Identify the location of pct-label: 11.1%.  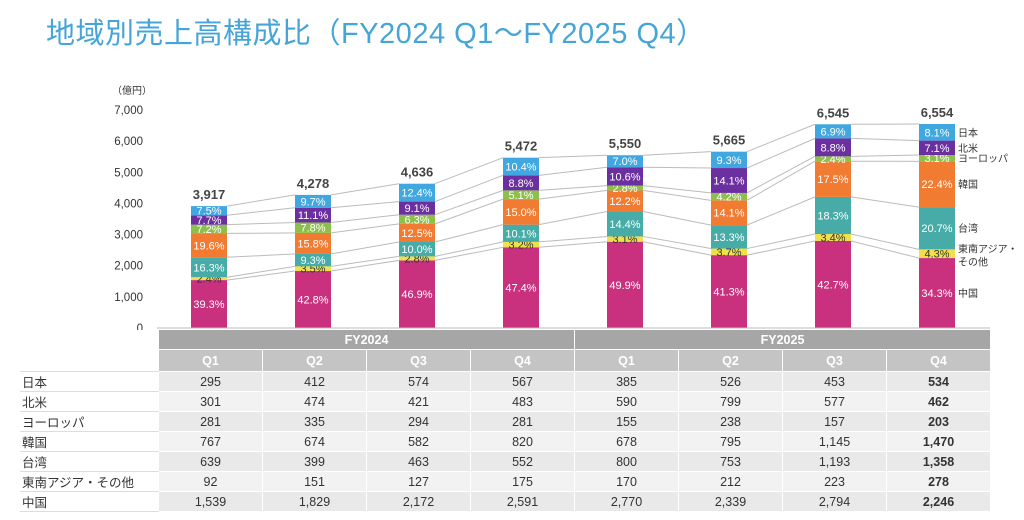
(313, 216).